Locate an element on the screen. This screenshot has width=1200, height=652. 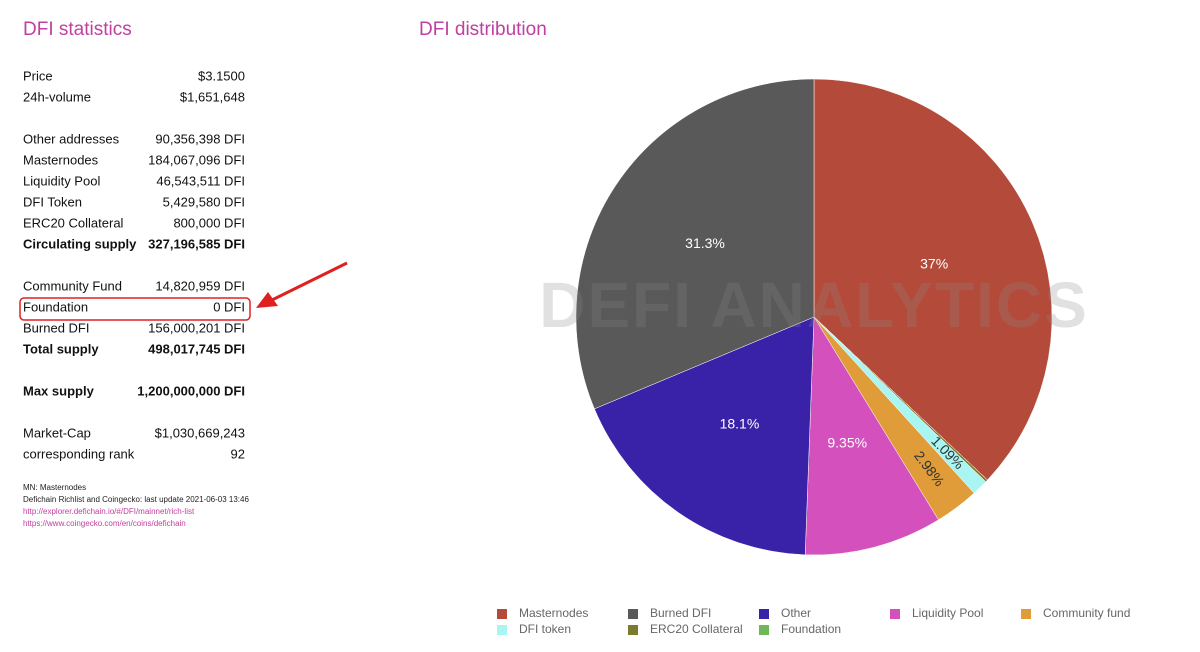
highlight-box is located at coordinates (135, 309).